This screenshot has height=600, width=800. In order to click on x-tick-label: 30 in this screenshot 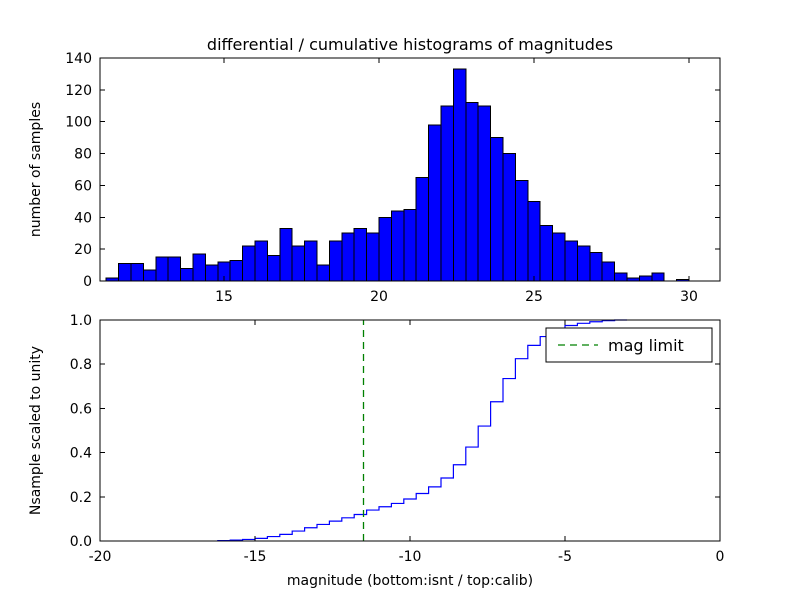, I will do `click(689, 297)`.